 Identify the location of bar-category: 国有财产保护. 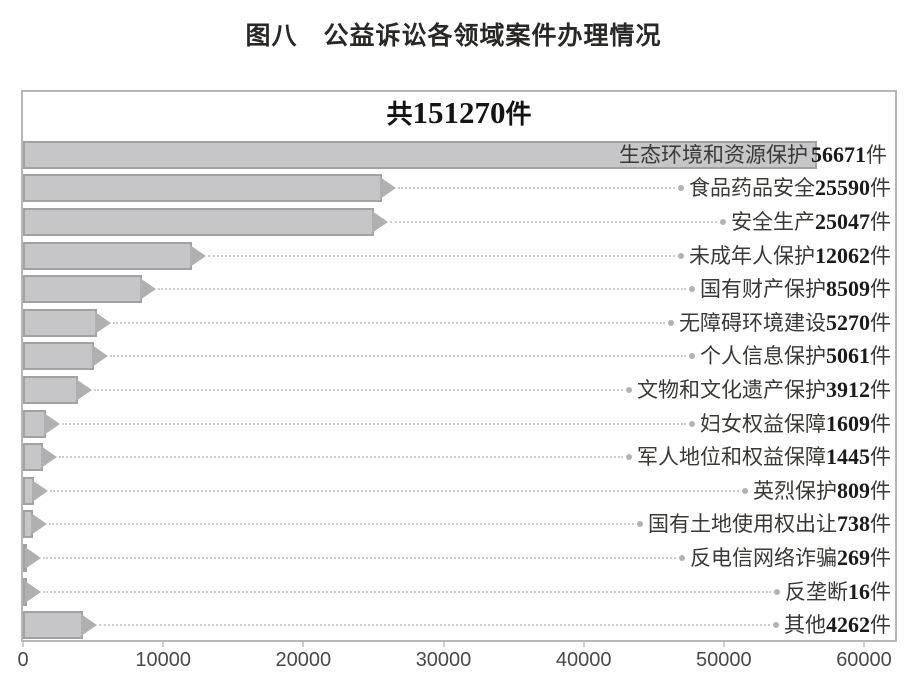
(763, 290).